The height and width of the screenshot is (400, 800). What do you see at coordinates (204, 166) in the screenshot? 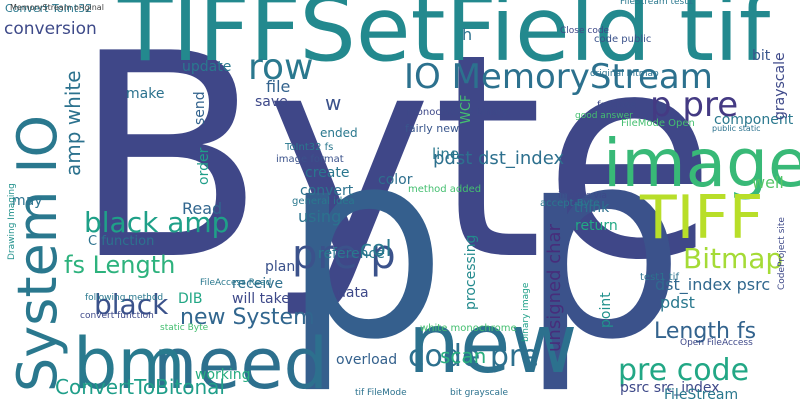
I see `word: order` at bounding box center [204, 166].